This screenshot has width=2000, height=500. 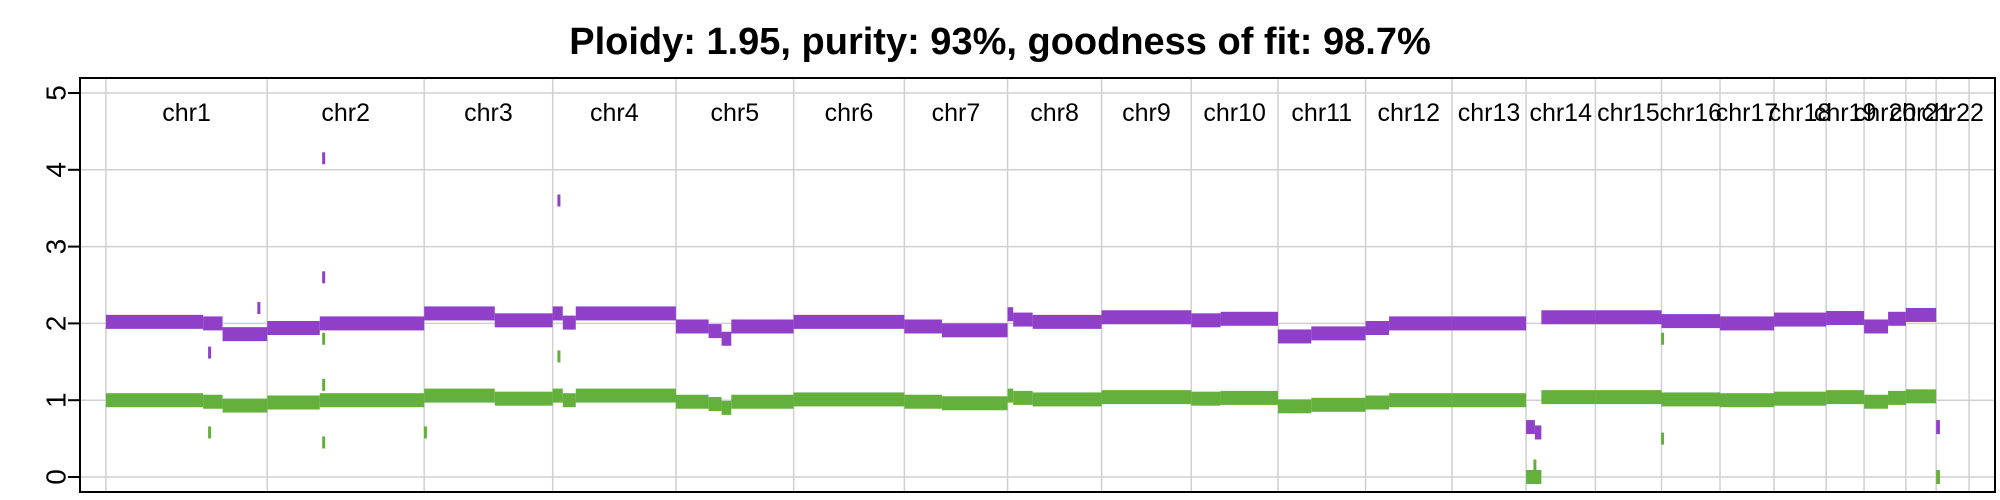 What do you see at coordinates (614, 113) in the screenshot?
I see `chromosome-label: chr4` at bounding box center [614, 113].